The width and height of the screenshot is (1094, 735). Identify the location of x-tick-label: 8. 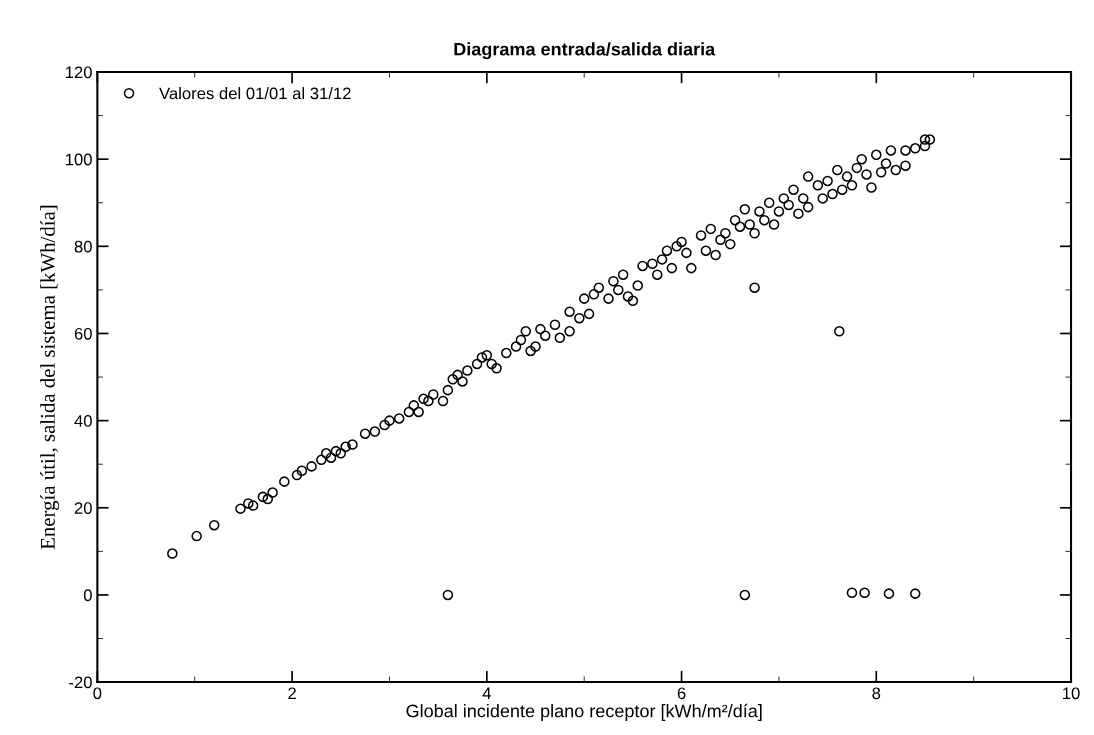
(876, 693).